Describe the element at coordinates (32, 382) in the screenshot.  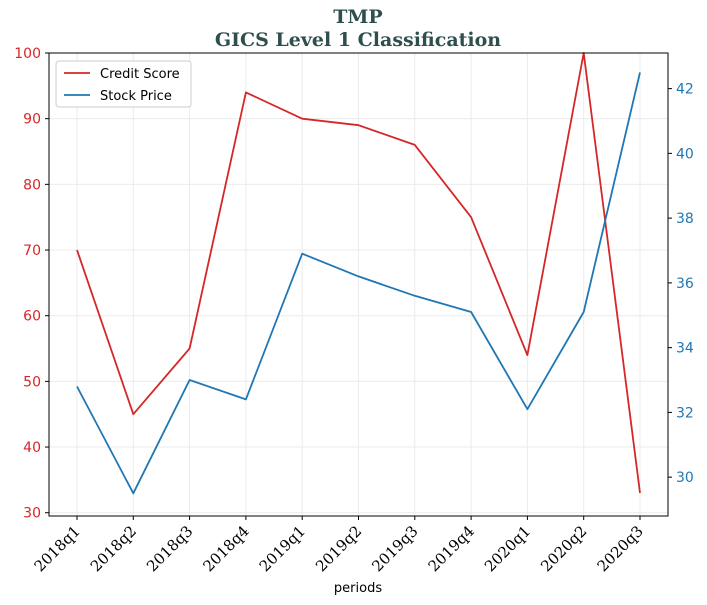
I see `left-y-tick-label: 50` at that location.